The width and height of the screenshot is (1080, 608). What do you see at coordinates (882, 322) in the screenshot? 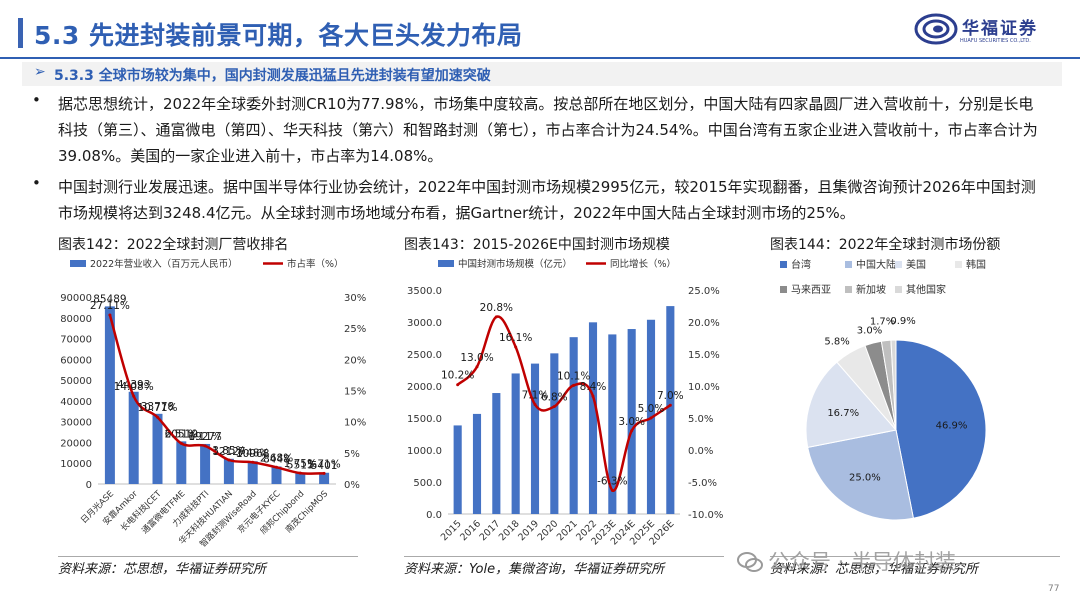
I see `pie-value-label: 1.7%` at bounding box center [882, 322].